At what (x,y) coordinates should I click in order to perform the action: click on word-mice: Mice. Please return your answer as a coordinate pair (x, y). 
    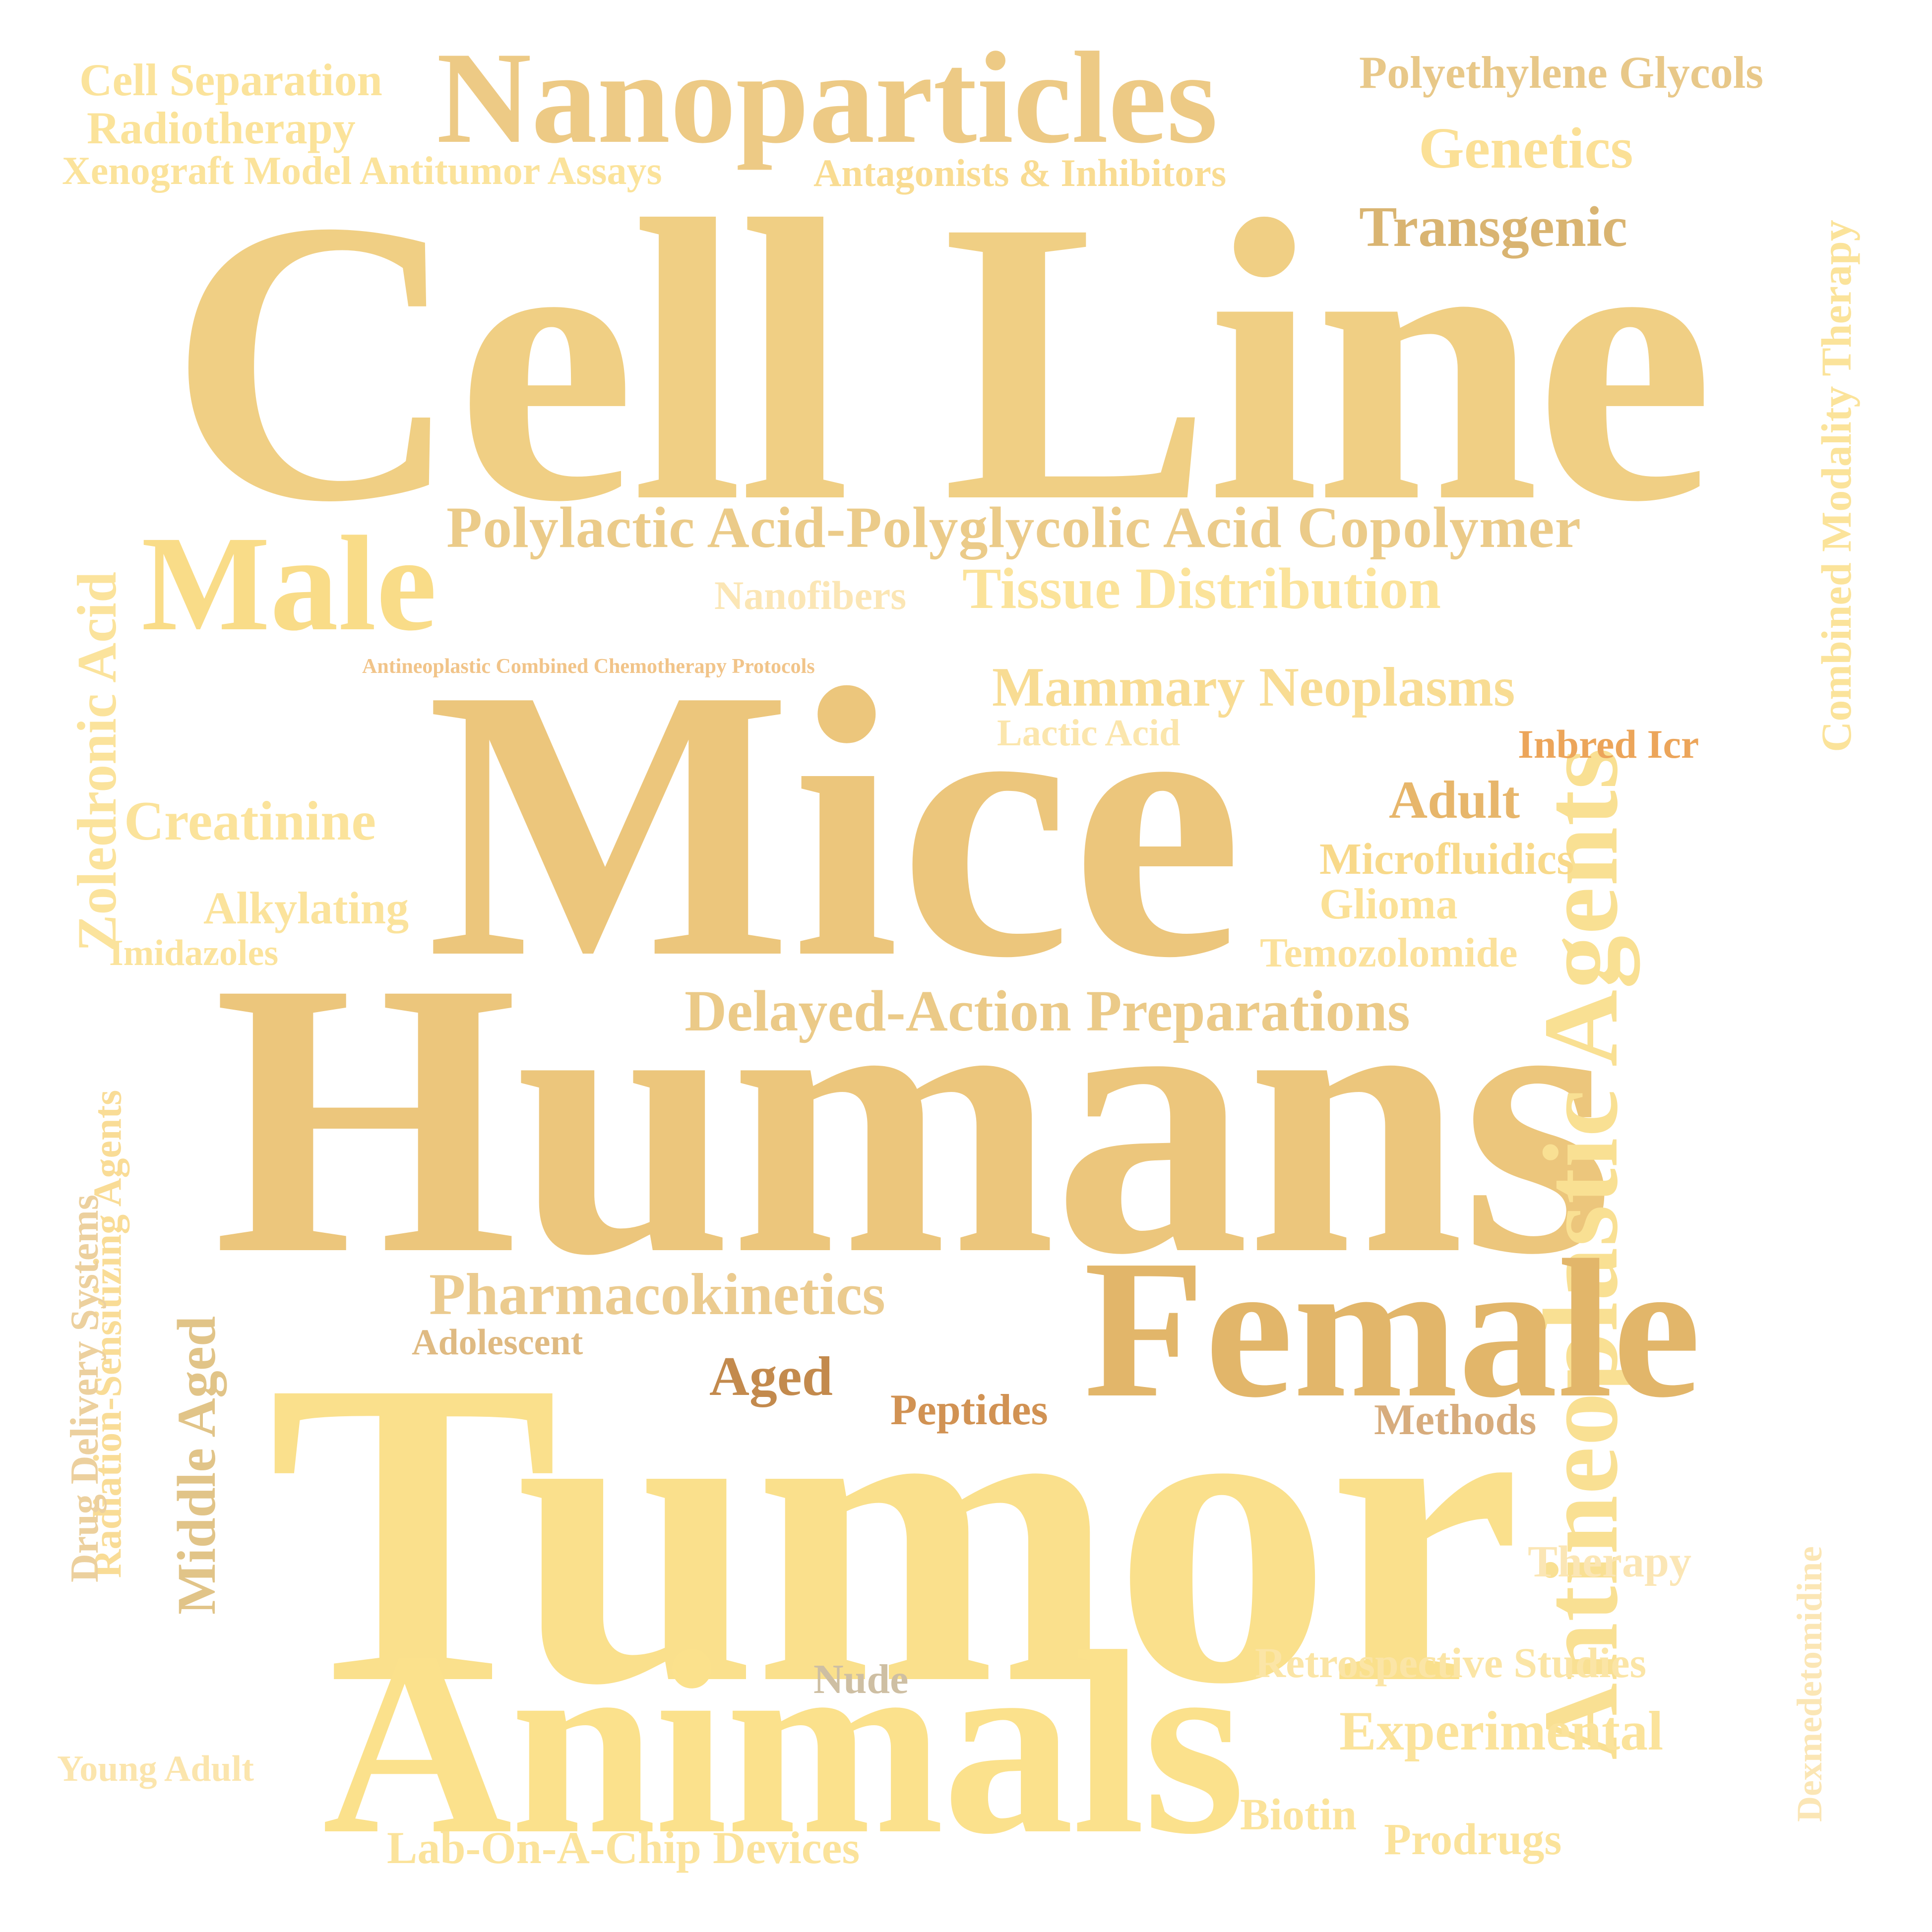
    Looking at the image, I should click on (835, 823).